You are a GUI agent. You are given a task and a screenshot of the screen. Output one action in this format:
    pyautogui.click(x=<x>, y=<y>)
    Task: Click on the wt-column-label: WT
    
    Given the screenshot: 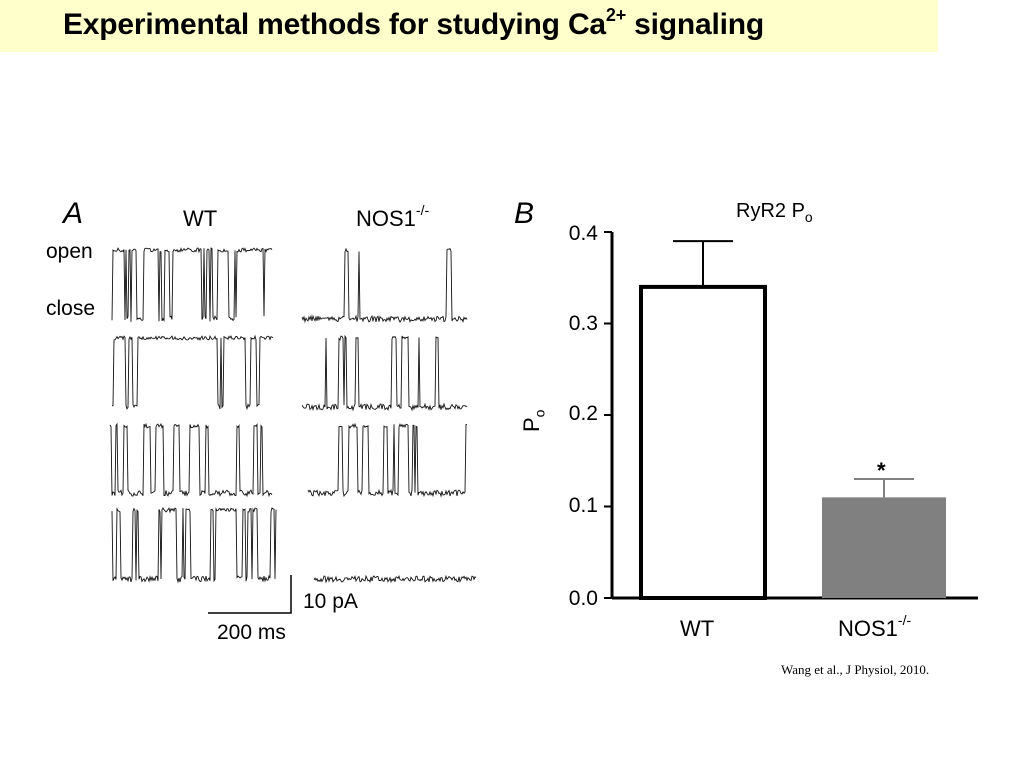 What is the action you would take?
    pyautogui.click(x=200, y=218)
    